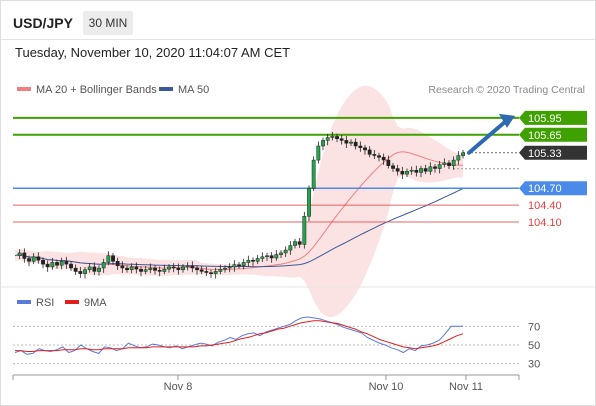  What do you see at coordinates (24, 302) in the screenshot?
I see `rsi-legend-swatch` at bounding box center [24, 302].